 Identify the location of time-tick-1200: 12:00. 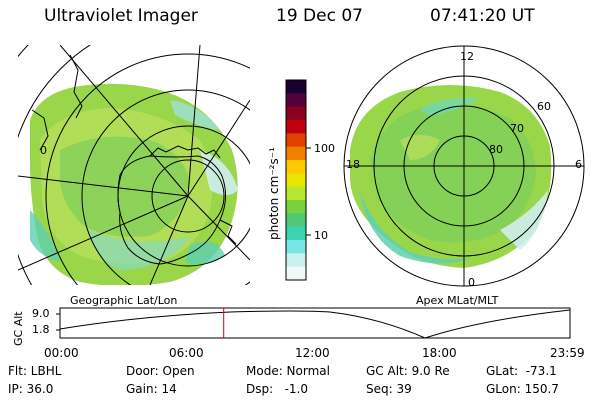
(312, 353).